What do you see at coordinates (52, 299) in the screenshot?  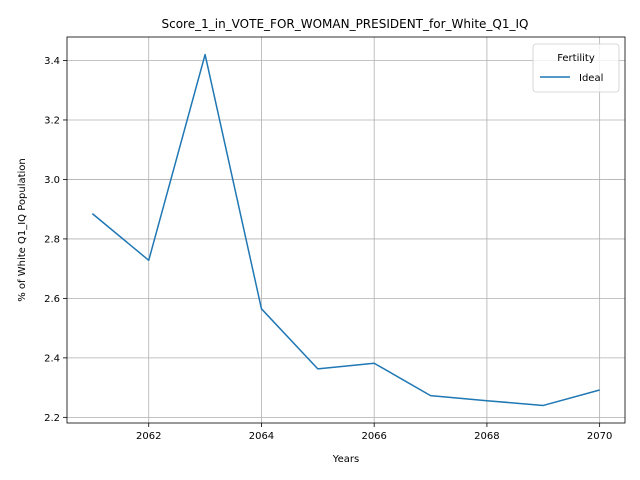 I see `y-tick-label: 2.6` at bounding box center [52, 299].